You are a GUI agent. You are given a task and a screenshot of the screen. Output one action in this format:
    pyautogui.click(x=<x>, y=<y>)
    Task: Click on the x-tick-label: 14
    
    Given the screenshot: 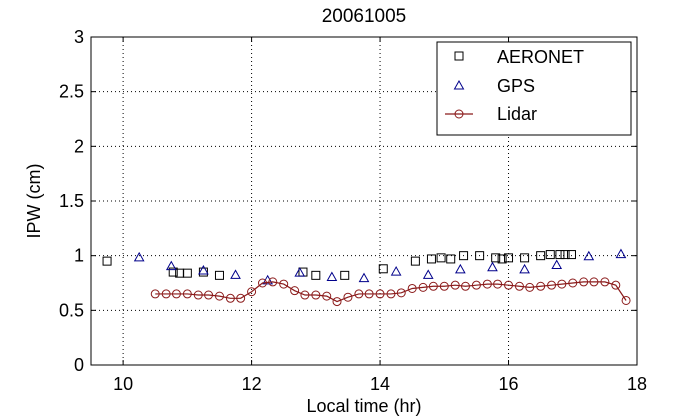 What is the action you would take?
    pyautogui.click(x=380, y=384)
    